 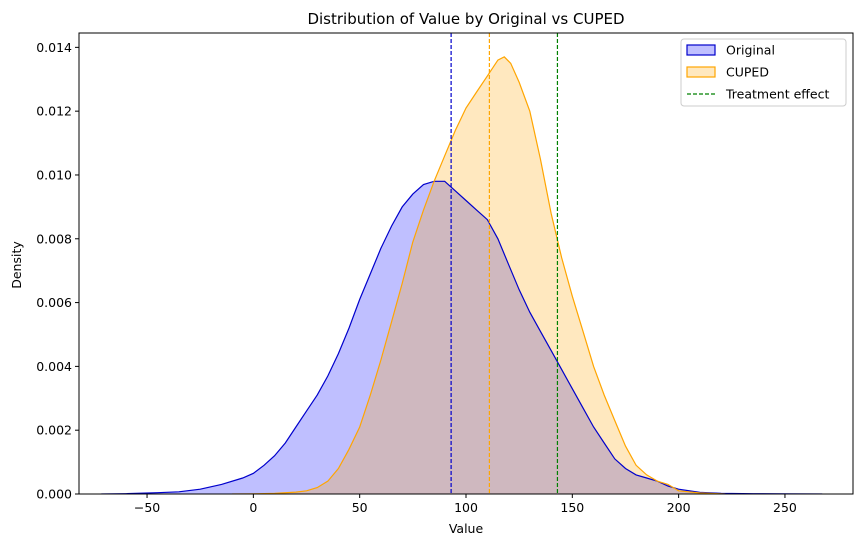 What do you see at coordinates (679, 507) in the screenshot?
I see `x-tick-label: 200` at bounding box center [679, 507].